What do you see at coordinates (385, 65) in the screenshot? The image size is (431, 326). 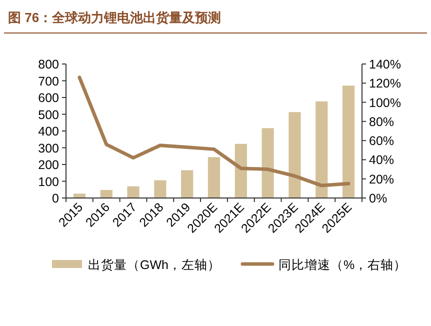 I see `y2-tick-label: 140%` at bounding box center [385, 65].